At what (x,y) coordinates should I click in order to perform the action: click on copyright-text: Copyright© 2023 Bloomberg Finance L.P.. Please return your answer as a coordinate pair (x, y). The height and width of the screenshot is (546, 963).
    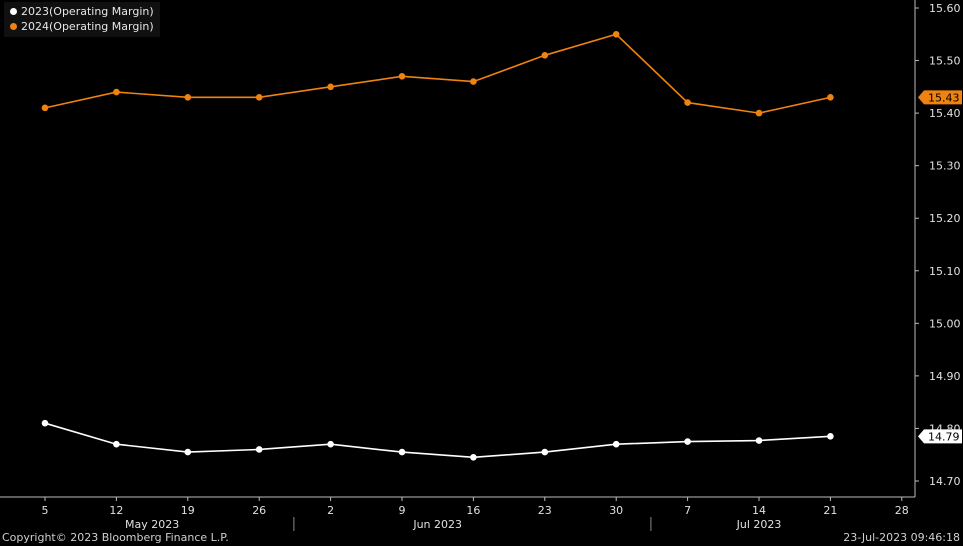
    Looking at the image, I should click on (115, 537).